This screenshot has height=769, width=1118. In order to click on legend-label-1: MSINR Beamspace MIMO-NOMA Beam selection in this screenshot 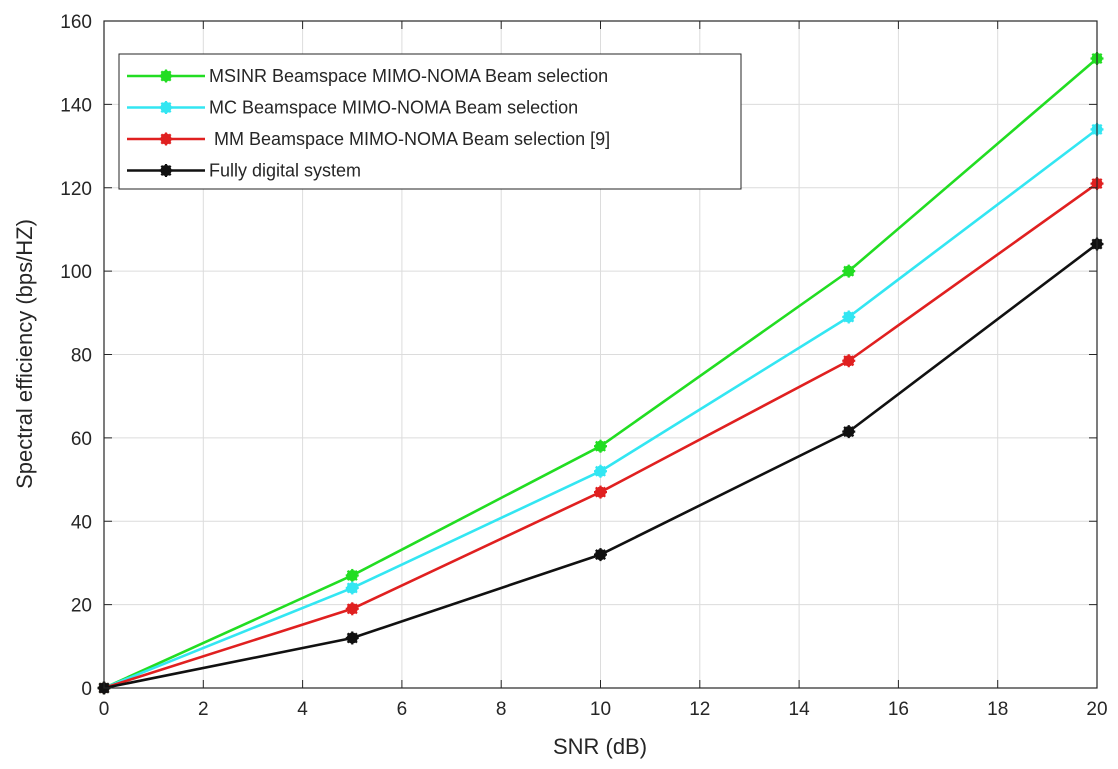, I will do `click(408, 76)`.